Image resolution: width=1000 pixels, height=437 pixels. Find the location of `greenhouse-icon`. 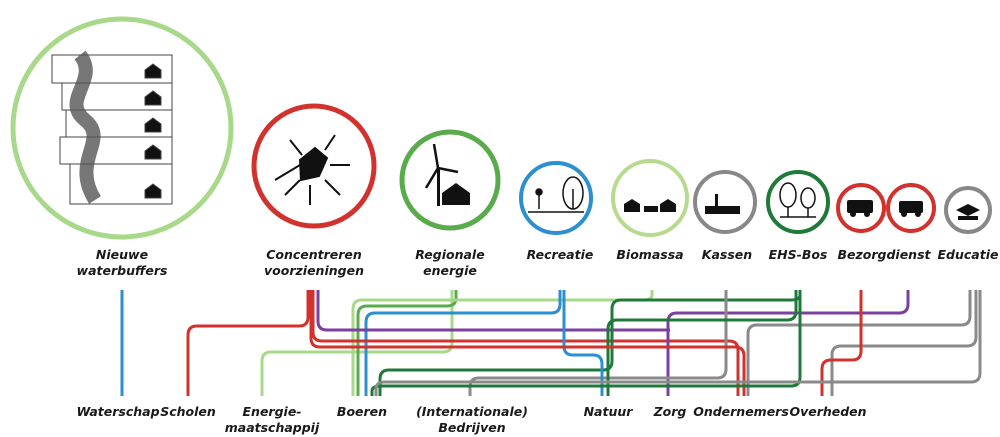

greenhouse-icon is located at coordinates (722, 204).